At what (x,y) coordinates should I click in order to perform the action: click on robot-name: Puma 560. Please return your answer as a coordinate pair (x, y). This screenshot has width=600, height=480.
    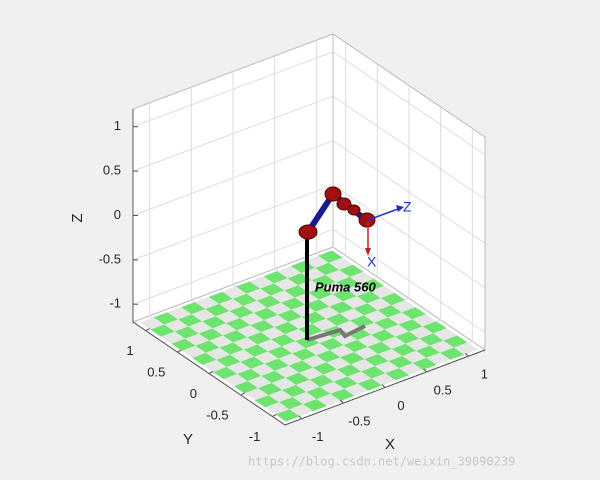
    Looking at the image, I should click on (345, 286).